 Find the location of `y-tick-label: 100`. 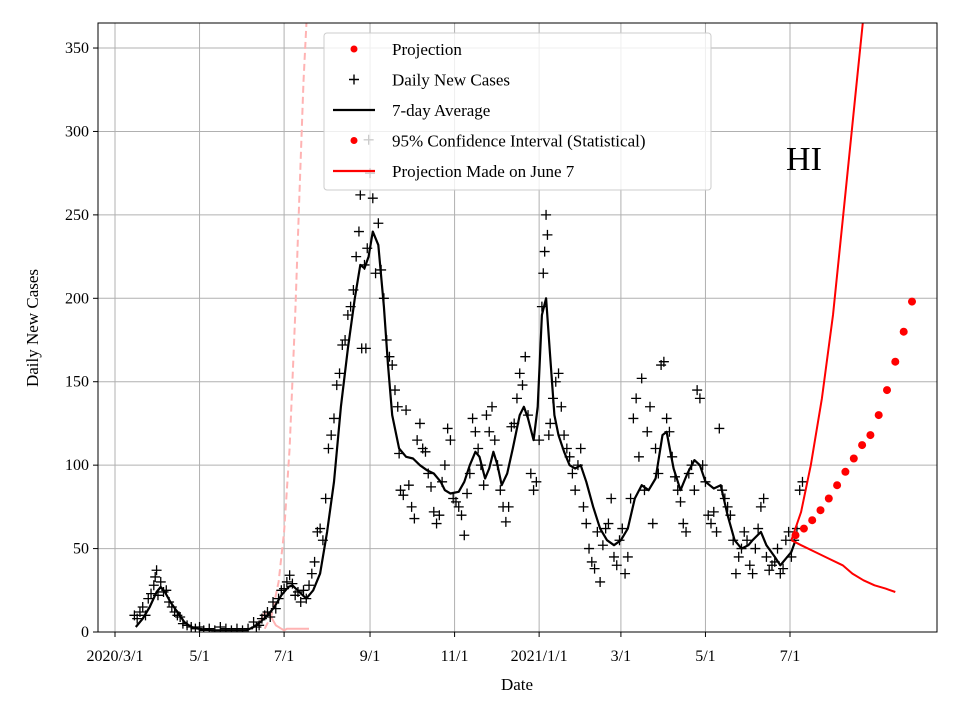

y-tick-label: 100 is located at coordinates (77, 465).